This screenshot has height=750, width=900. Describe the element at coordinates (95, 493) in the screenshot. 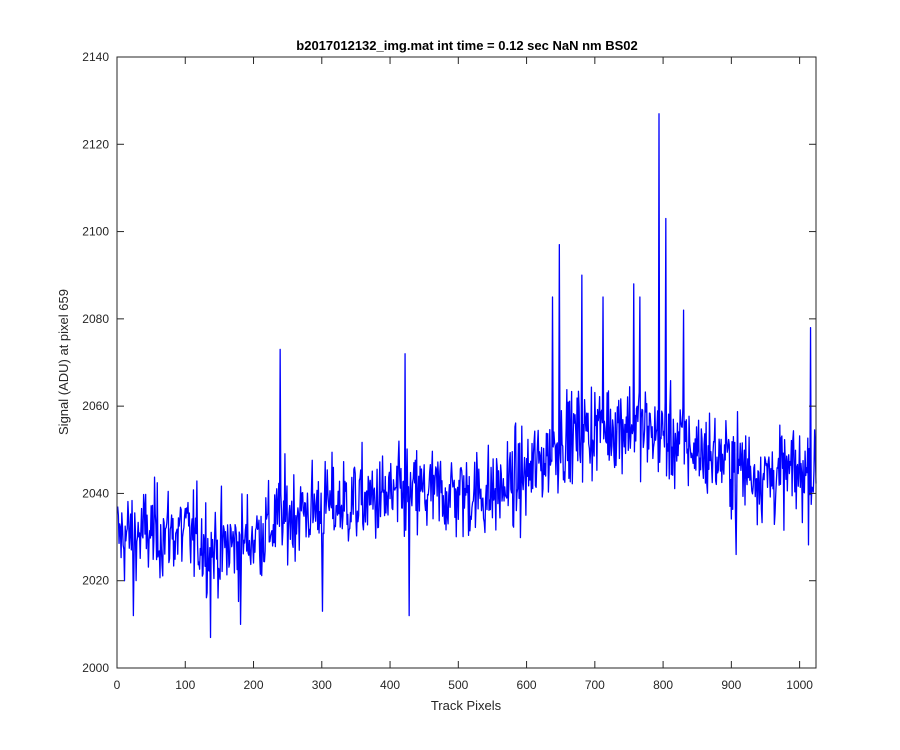

I see `y-tick-label: 2040` at that location.